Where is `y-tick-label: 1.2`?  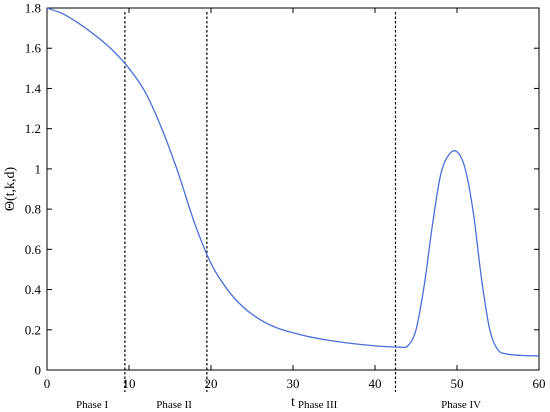 y-tick-label: 1.2 is located at coordinates (33, 128).